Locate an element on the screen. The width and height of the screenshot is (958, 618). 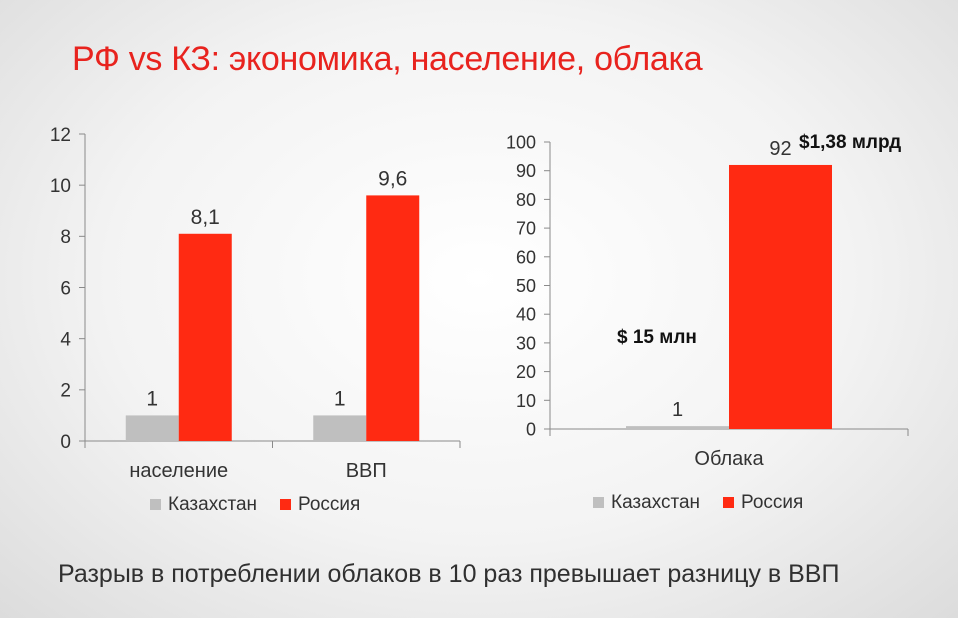
y-tick-label: 20 is located at coordinates (526, 372).